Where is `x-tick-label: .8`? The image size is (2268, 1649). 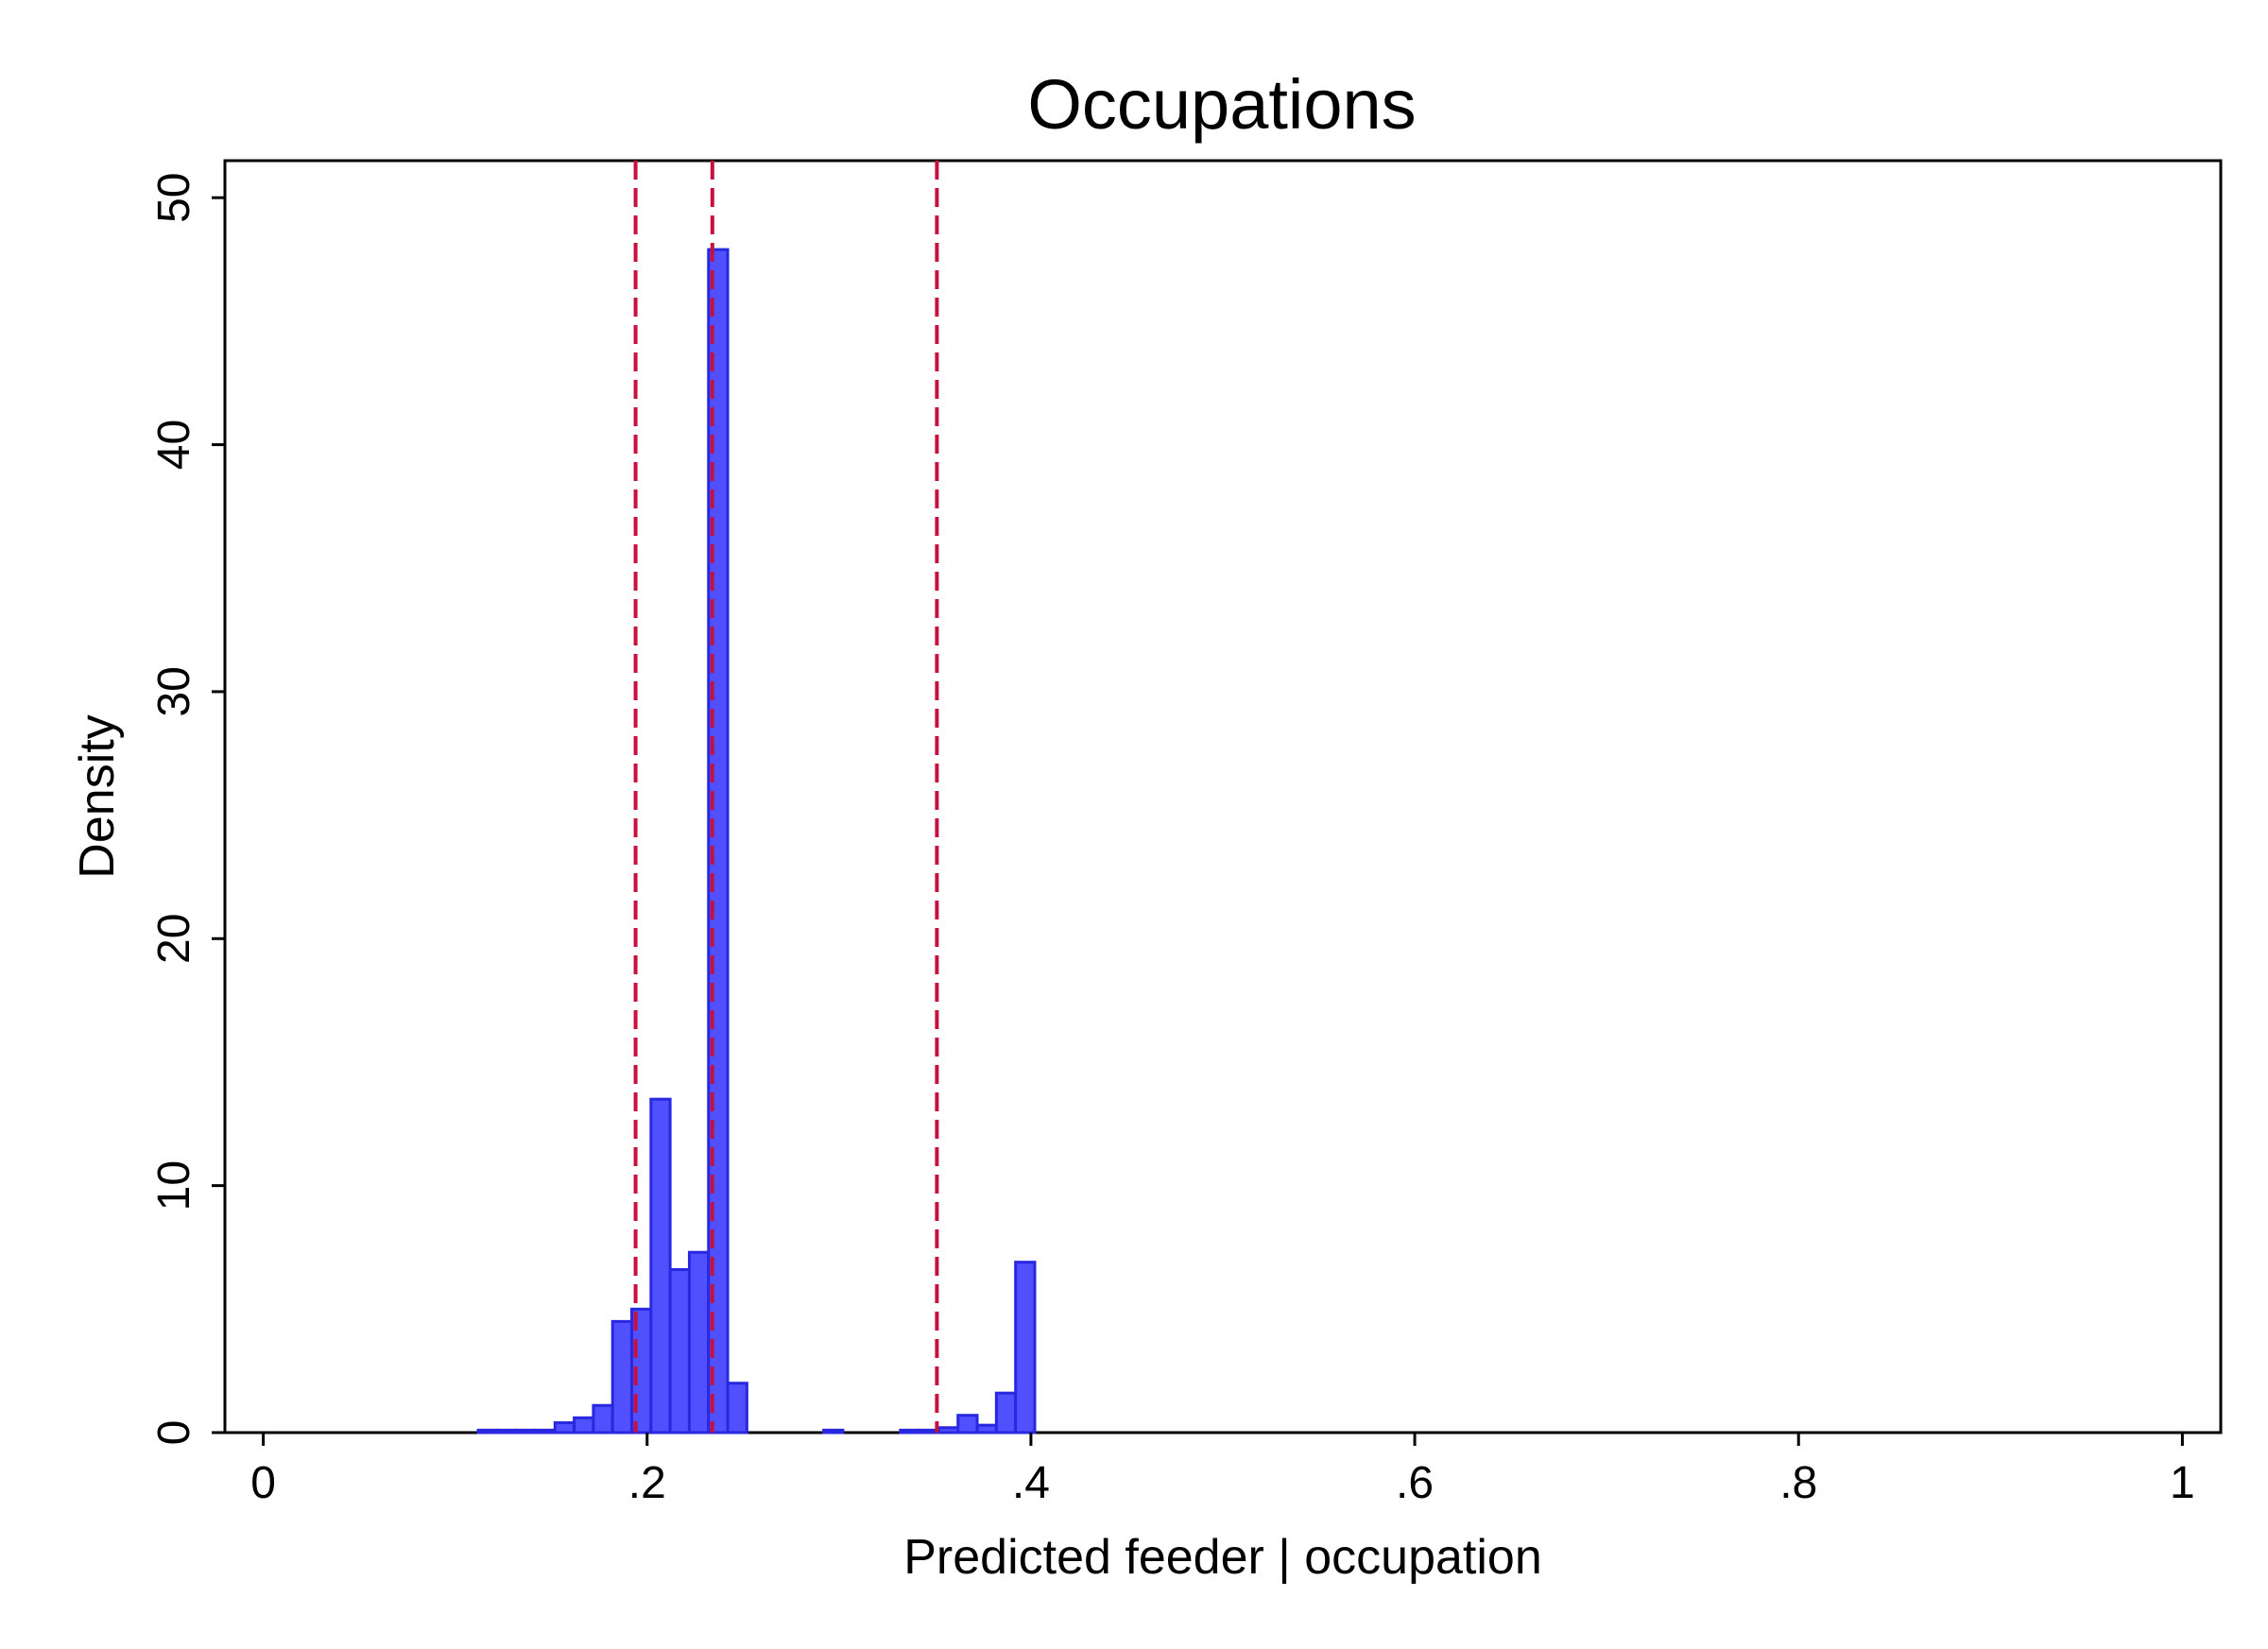 x-tick-label: .8 is located at coordinates (1798, 1483).